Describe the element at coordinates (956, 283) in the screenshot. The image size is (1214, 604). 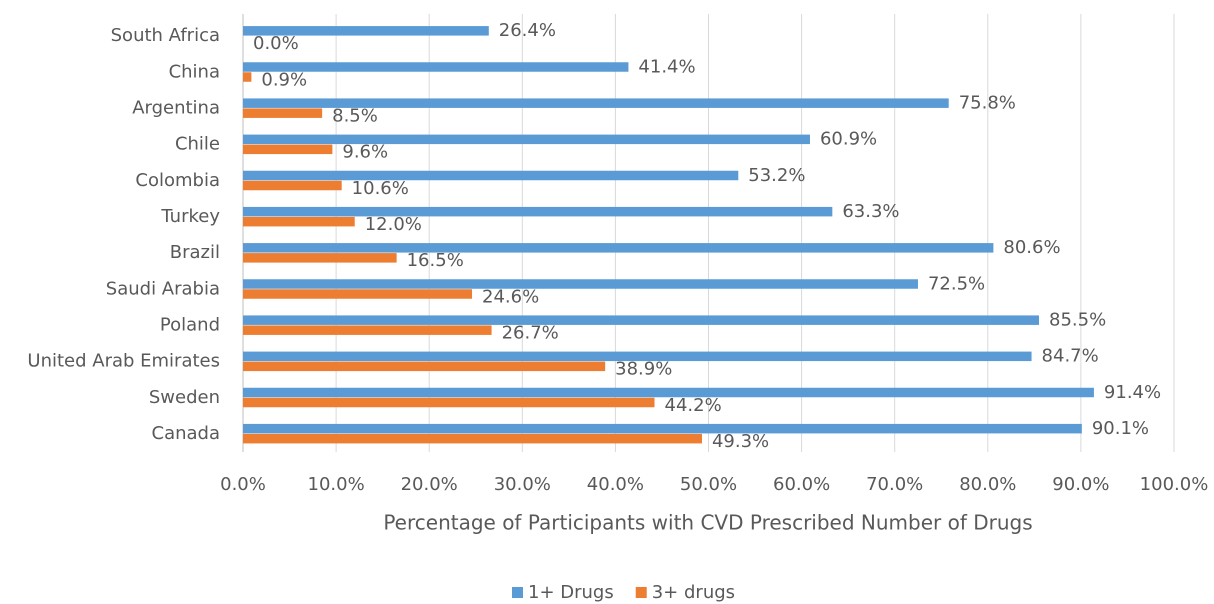
I see `data-label: 72.5%` at that location.